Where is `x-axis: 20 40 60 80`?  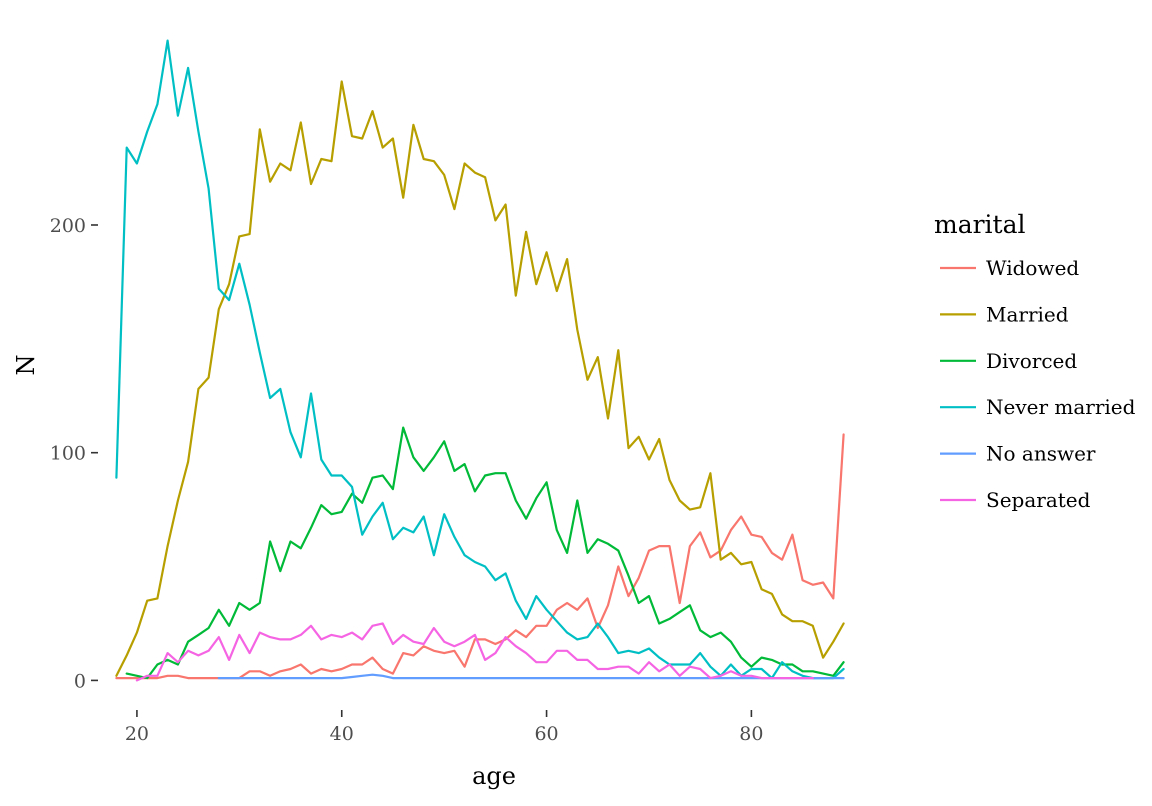 x-axis: 20 40 60 80 is located at coordinates (444, 727).